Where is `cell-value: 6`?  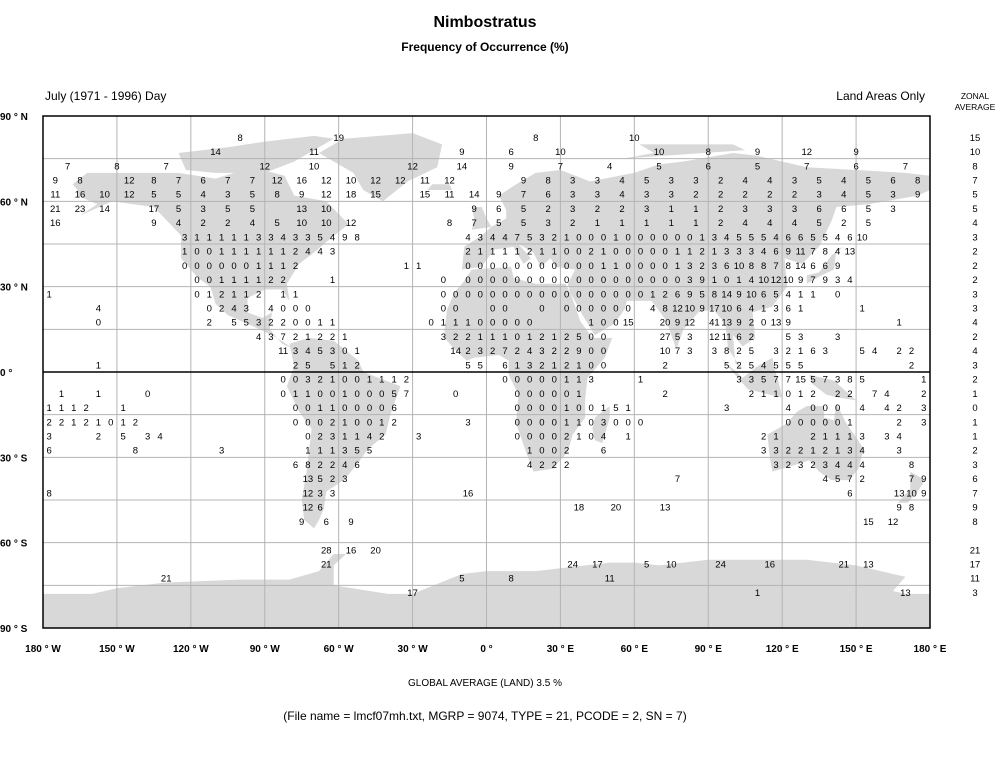 cell-value: 6 is located at coordinates (812, 266).